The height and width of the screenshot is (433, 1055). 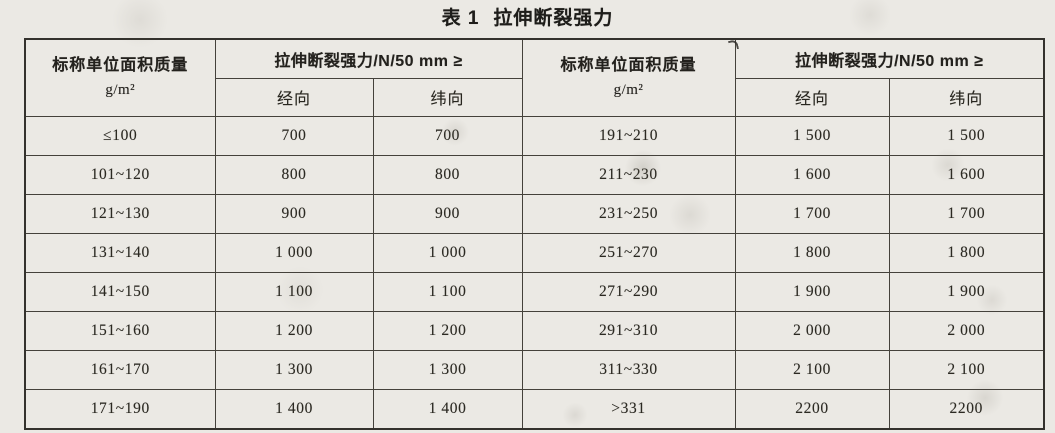 I want to click on cell-weft-left: 1 400, so click(x=447, y=409).